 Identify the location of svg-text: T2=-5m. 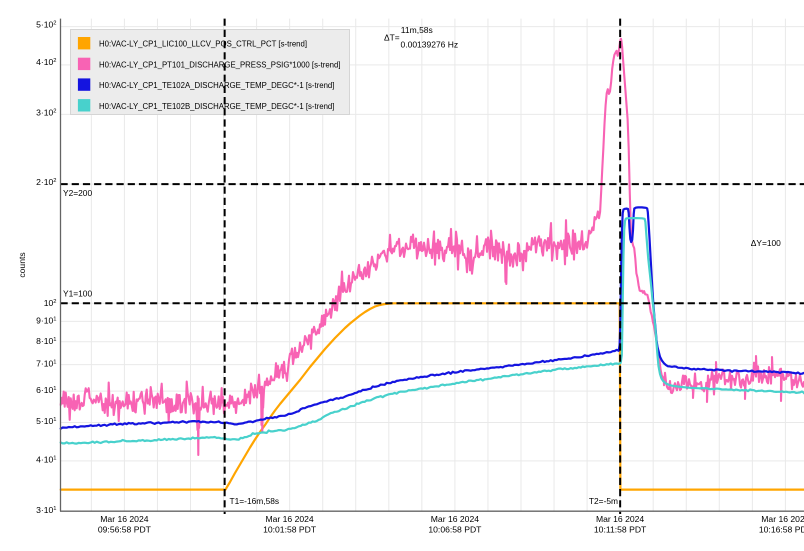
(603, 501).